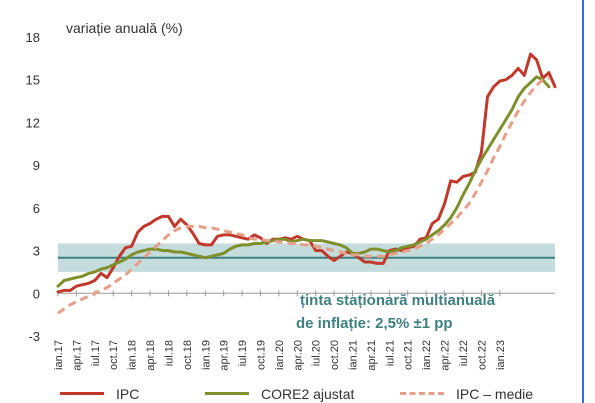 The height and width of the screenshot is (403, 595). Describe the element at coordinates (36, 293) in the screenshot. I see `y-tick-label: 0` at that location.